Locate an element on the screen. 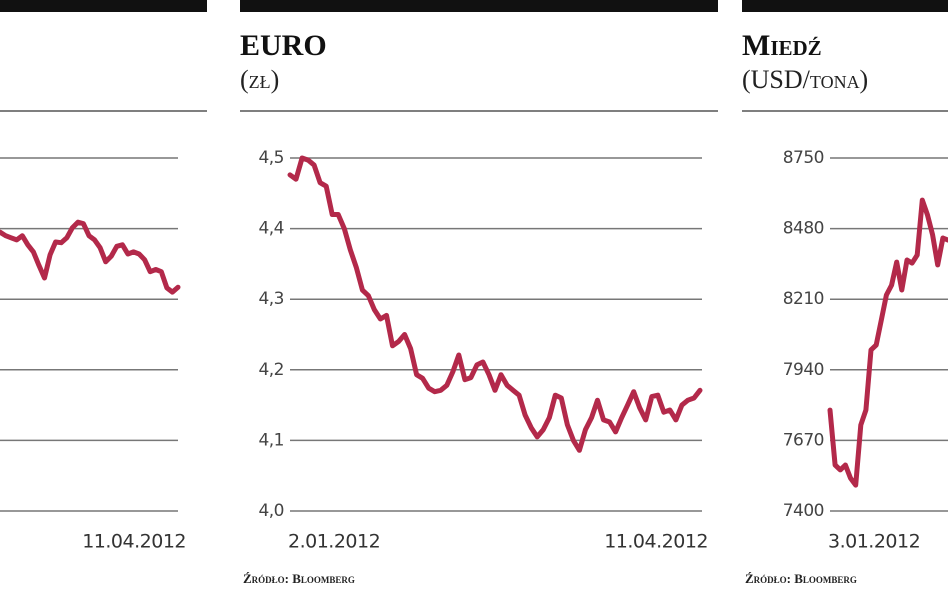  panel-subtitle: (zł) is located at coordinates (259, 79).